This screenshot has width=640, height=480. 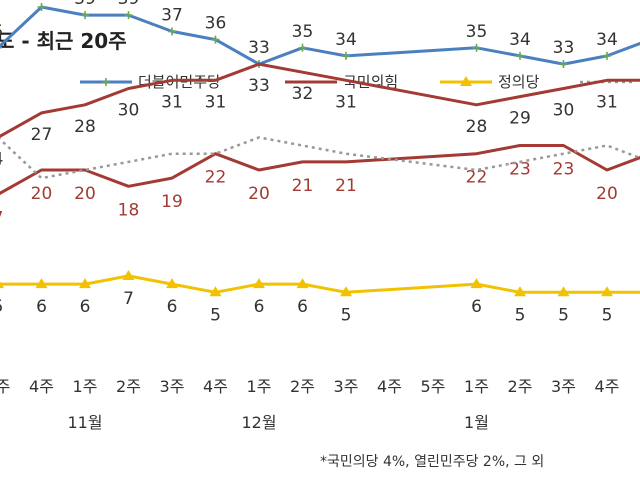 I want to click on data-label: 40, so click(x=42, y=0).